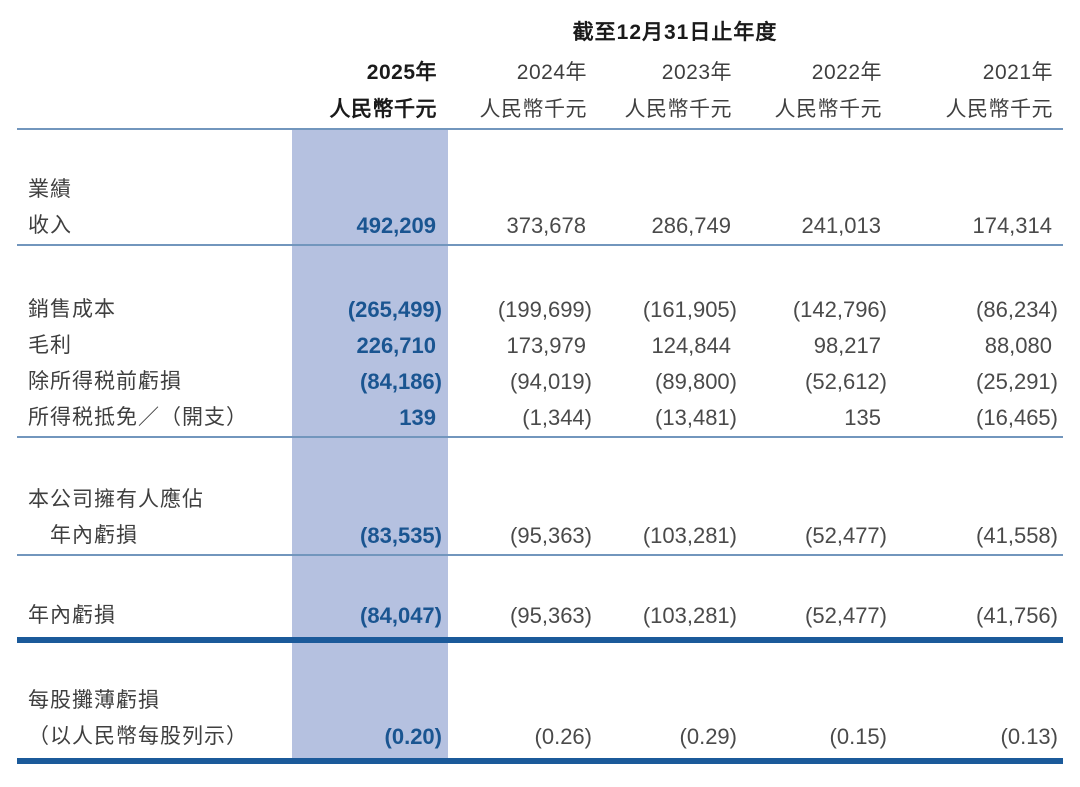 This screenshot has height=787, width=1080. What do you see at coordinates (708, 736) in the screenshot?
I see `cell: (0.29)` at bounding box center [708, 736].